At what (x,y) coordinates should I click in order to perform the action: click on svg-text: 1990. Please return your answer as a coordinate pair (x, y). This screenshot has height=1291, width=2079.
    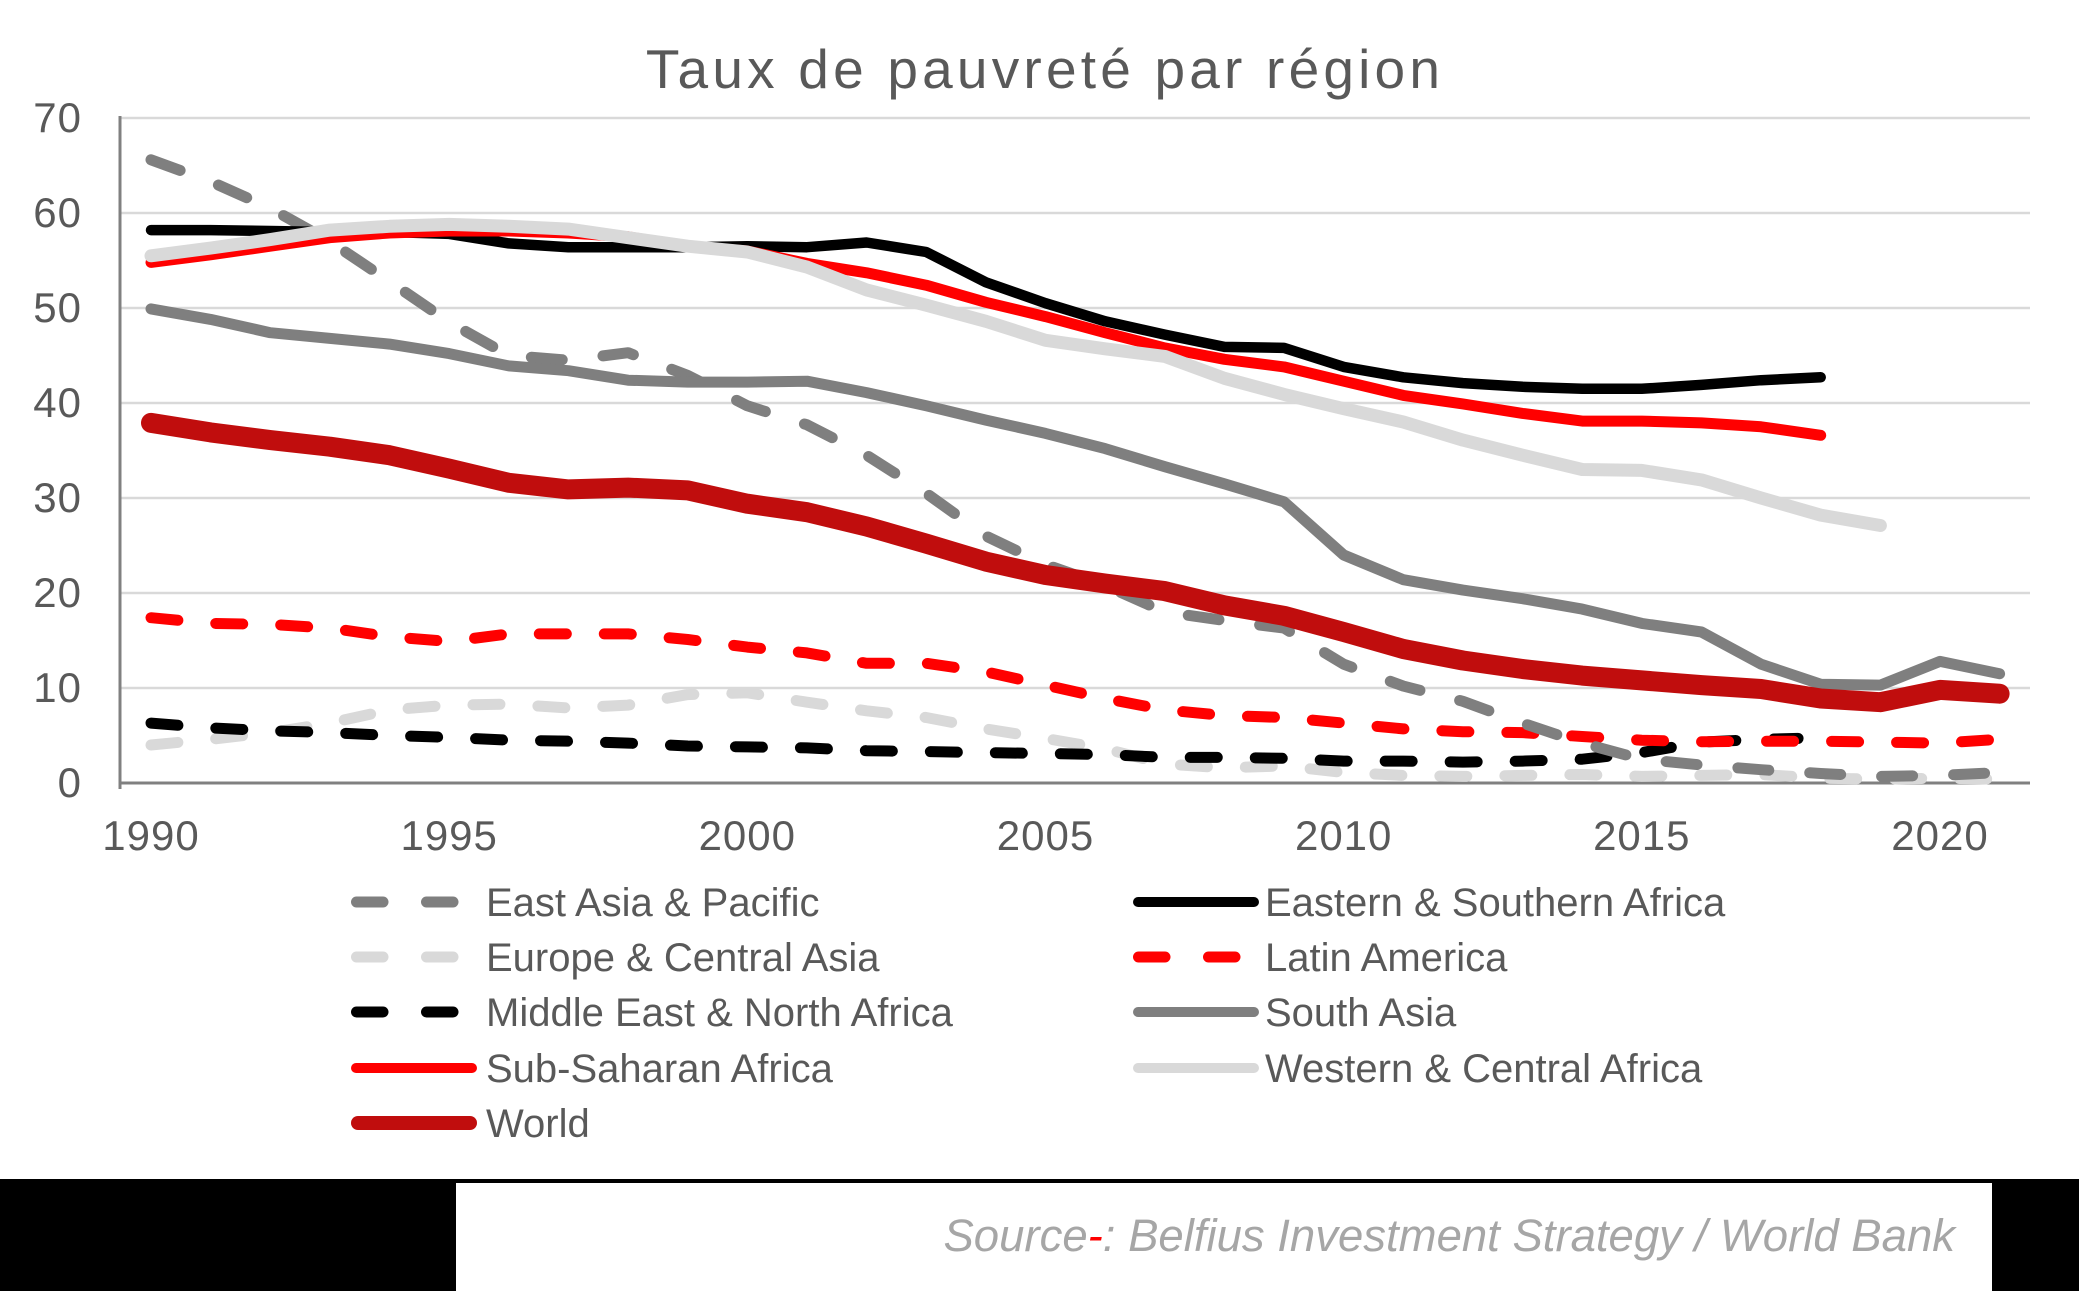
    Looking at the image, I should click on (150, 835).